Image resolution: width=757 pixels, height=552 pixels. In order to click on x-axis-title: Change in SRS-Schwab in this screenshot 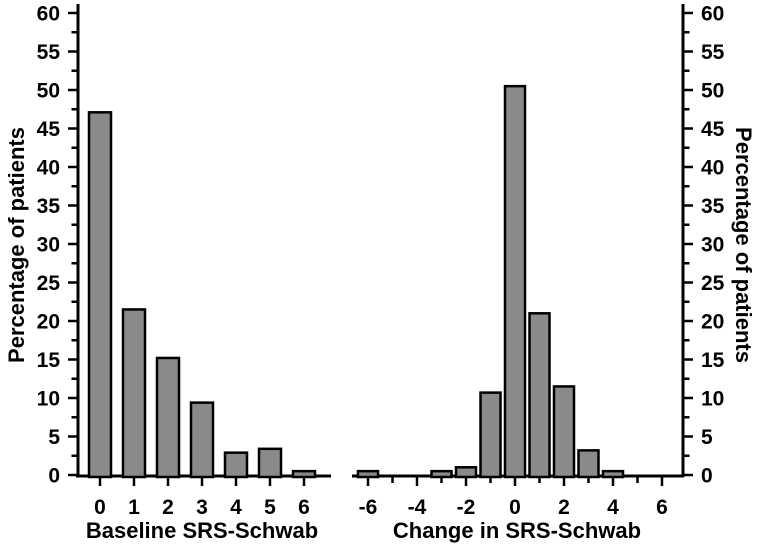, I will do `click(517, 530)`.